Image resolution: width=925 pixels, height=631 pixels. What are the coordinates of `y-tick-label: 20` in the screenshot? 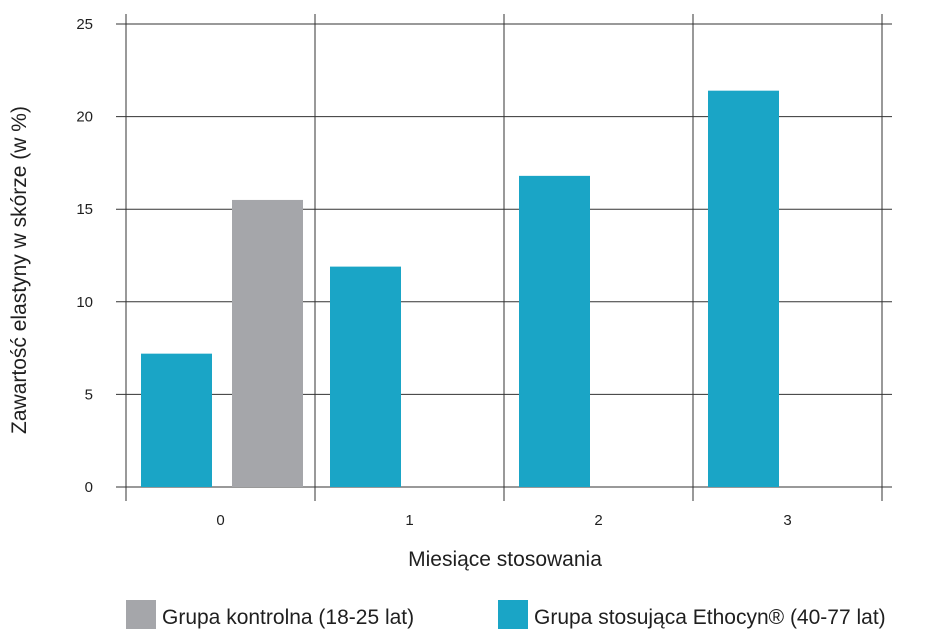 It's located at (84, 117).